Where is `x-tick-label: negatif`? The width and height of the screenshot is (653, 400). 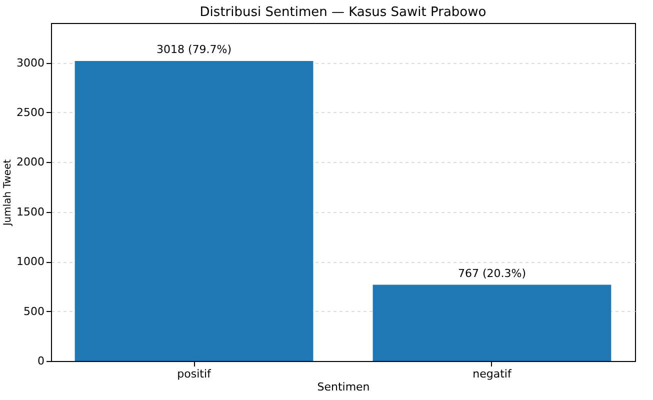
x-tick-label: negatif is located at coordinates (492, 374).